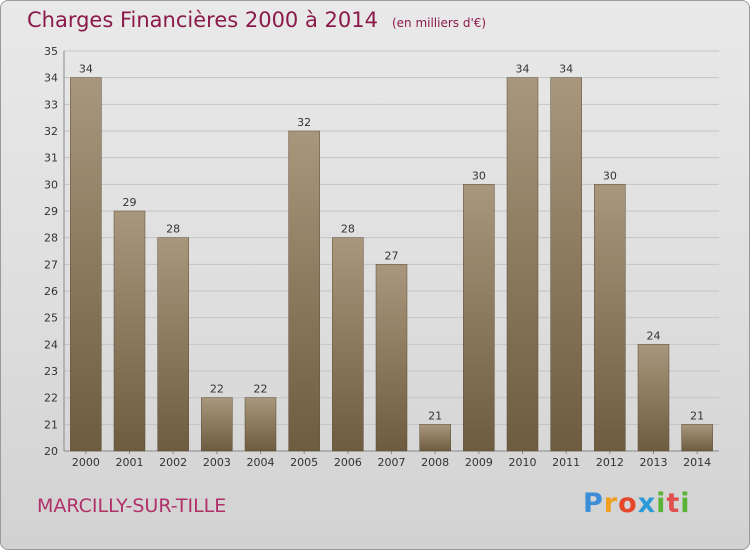  What do you see at coordinates (697, 438) in the screenshot?
I see `bar-2014` at bounding box center [697, 438].